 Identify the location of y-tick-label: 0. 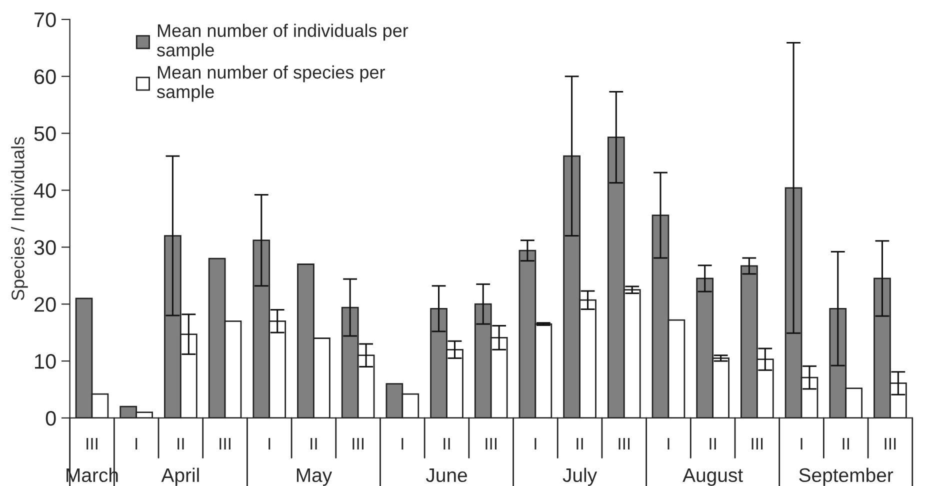
(51, 418).